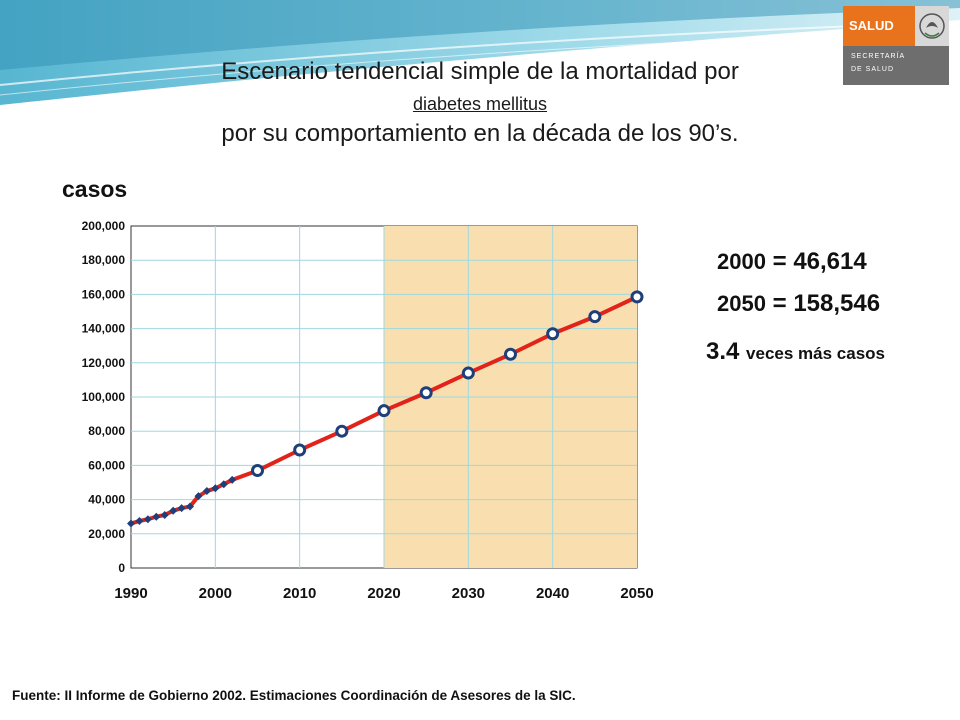  What do you see at coordinates (480, 104) in the screenshot?
I see `chart-title-line2: diabetes mellitus` at bounding box center [480, 104].